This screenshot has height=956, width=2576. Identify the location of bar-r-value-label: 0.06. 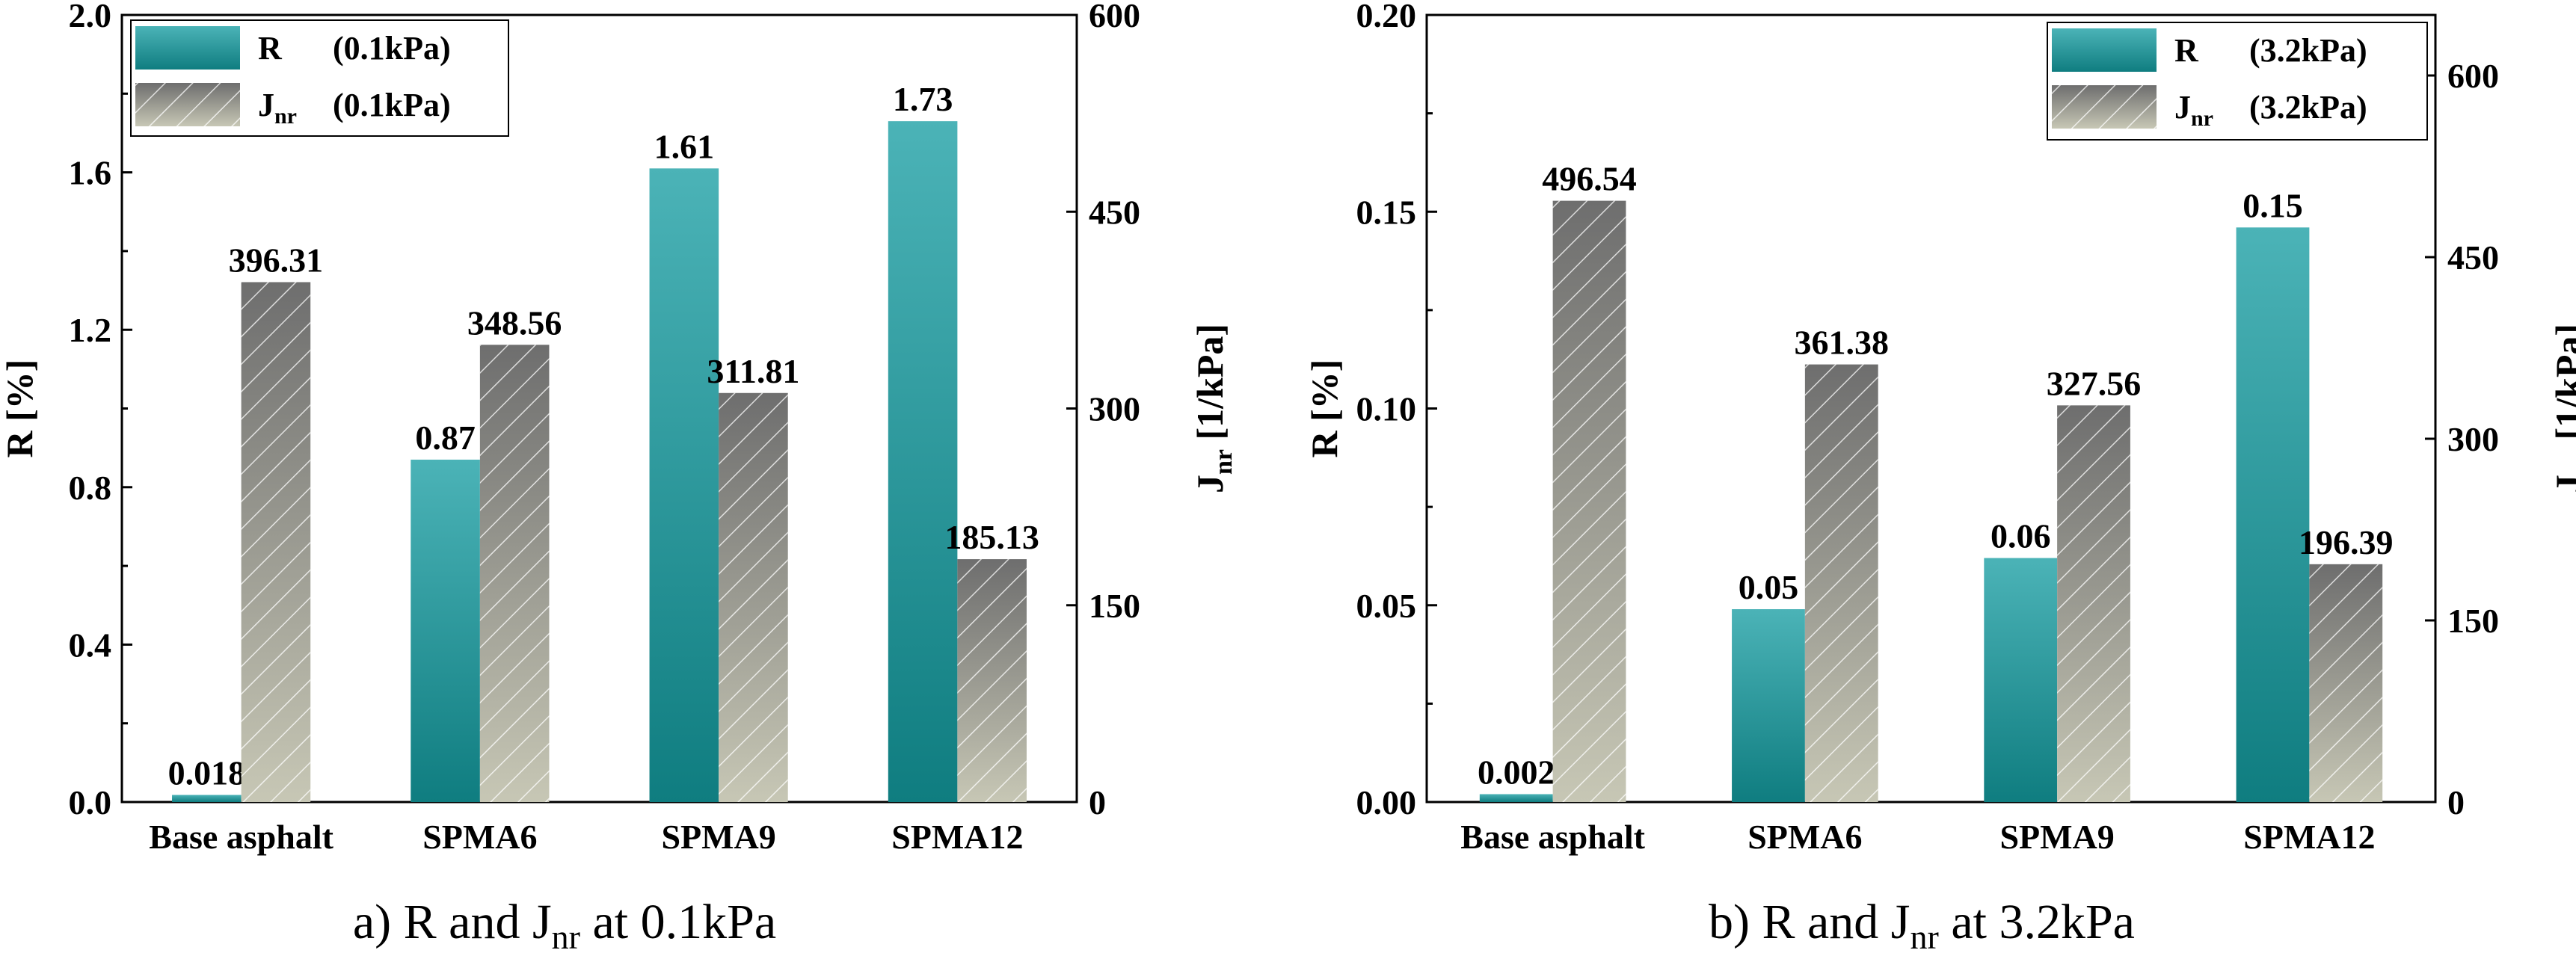
(2021, 536).